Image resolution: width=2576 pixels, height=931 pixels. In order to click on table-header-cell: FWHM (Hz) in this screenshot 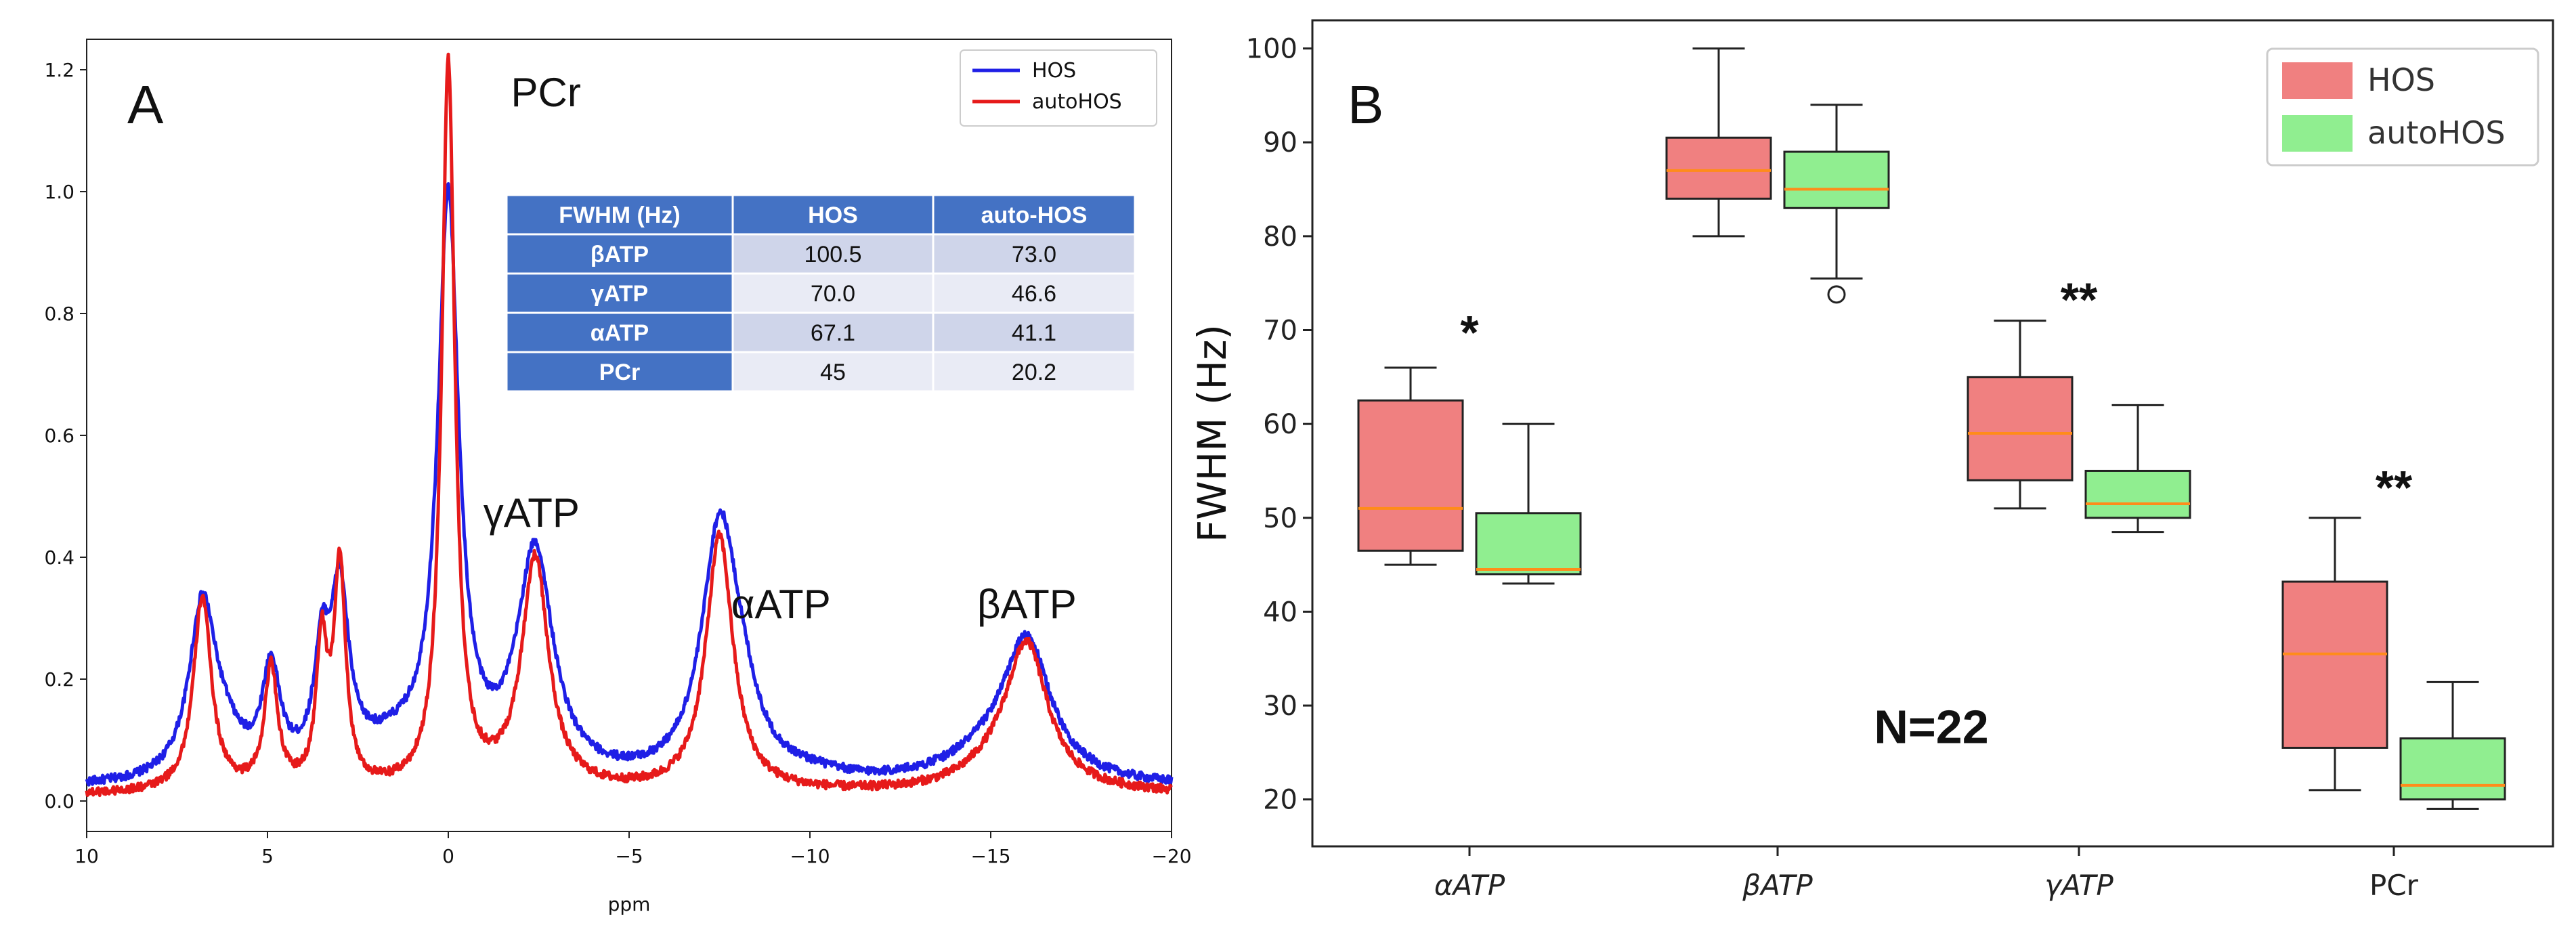, I will do `click(619, 215)`.